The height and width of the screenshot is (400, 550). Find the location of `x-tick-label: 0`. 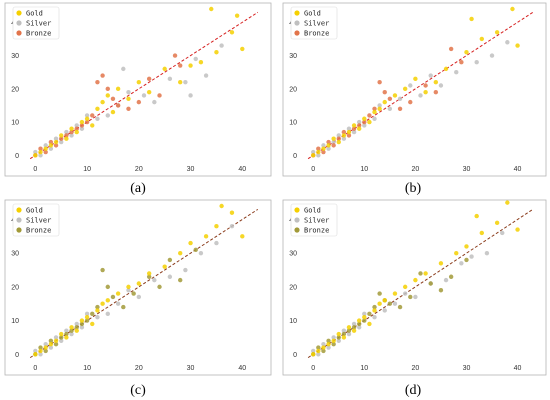

x-tick-label: 0 is located at coordinates (313, 169).